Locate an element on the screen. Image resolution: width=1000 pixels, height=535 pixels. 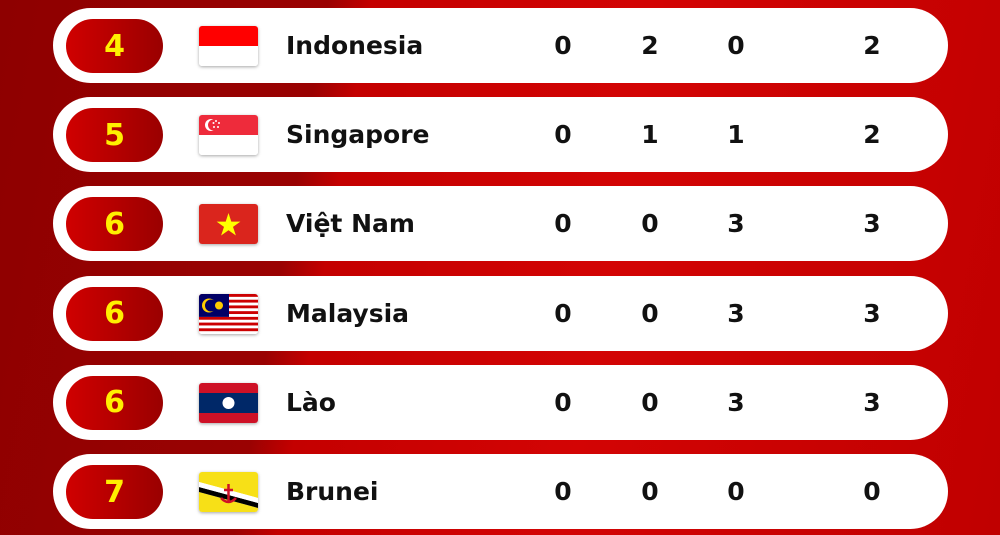
table-row: 6 Việt Nam 0 0 3 3 is located at coordinates (500, 224).